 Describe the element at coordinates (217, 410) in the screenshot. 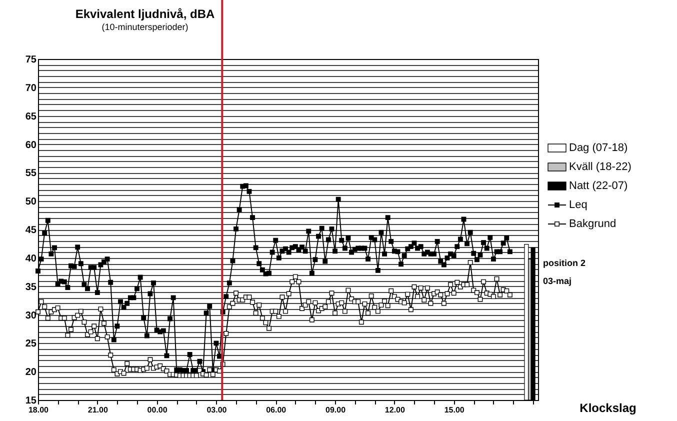

I see `x-tick-label: 03.00` at that location.